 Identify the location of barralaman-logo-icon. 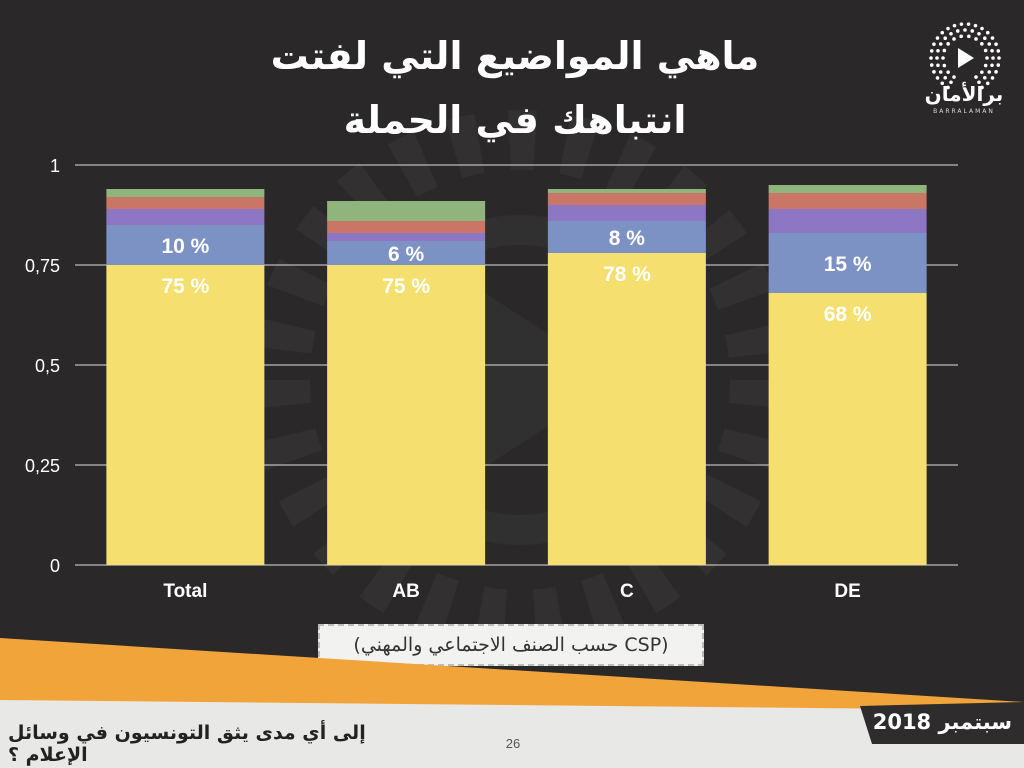
(965, 56).